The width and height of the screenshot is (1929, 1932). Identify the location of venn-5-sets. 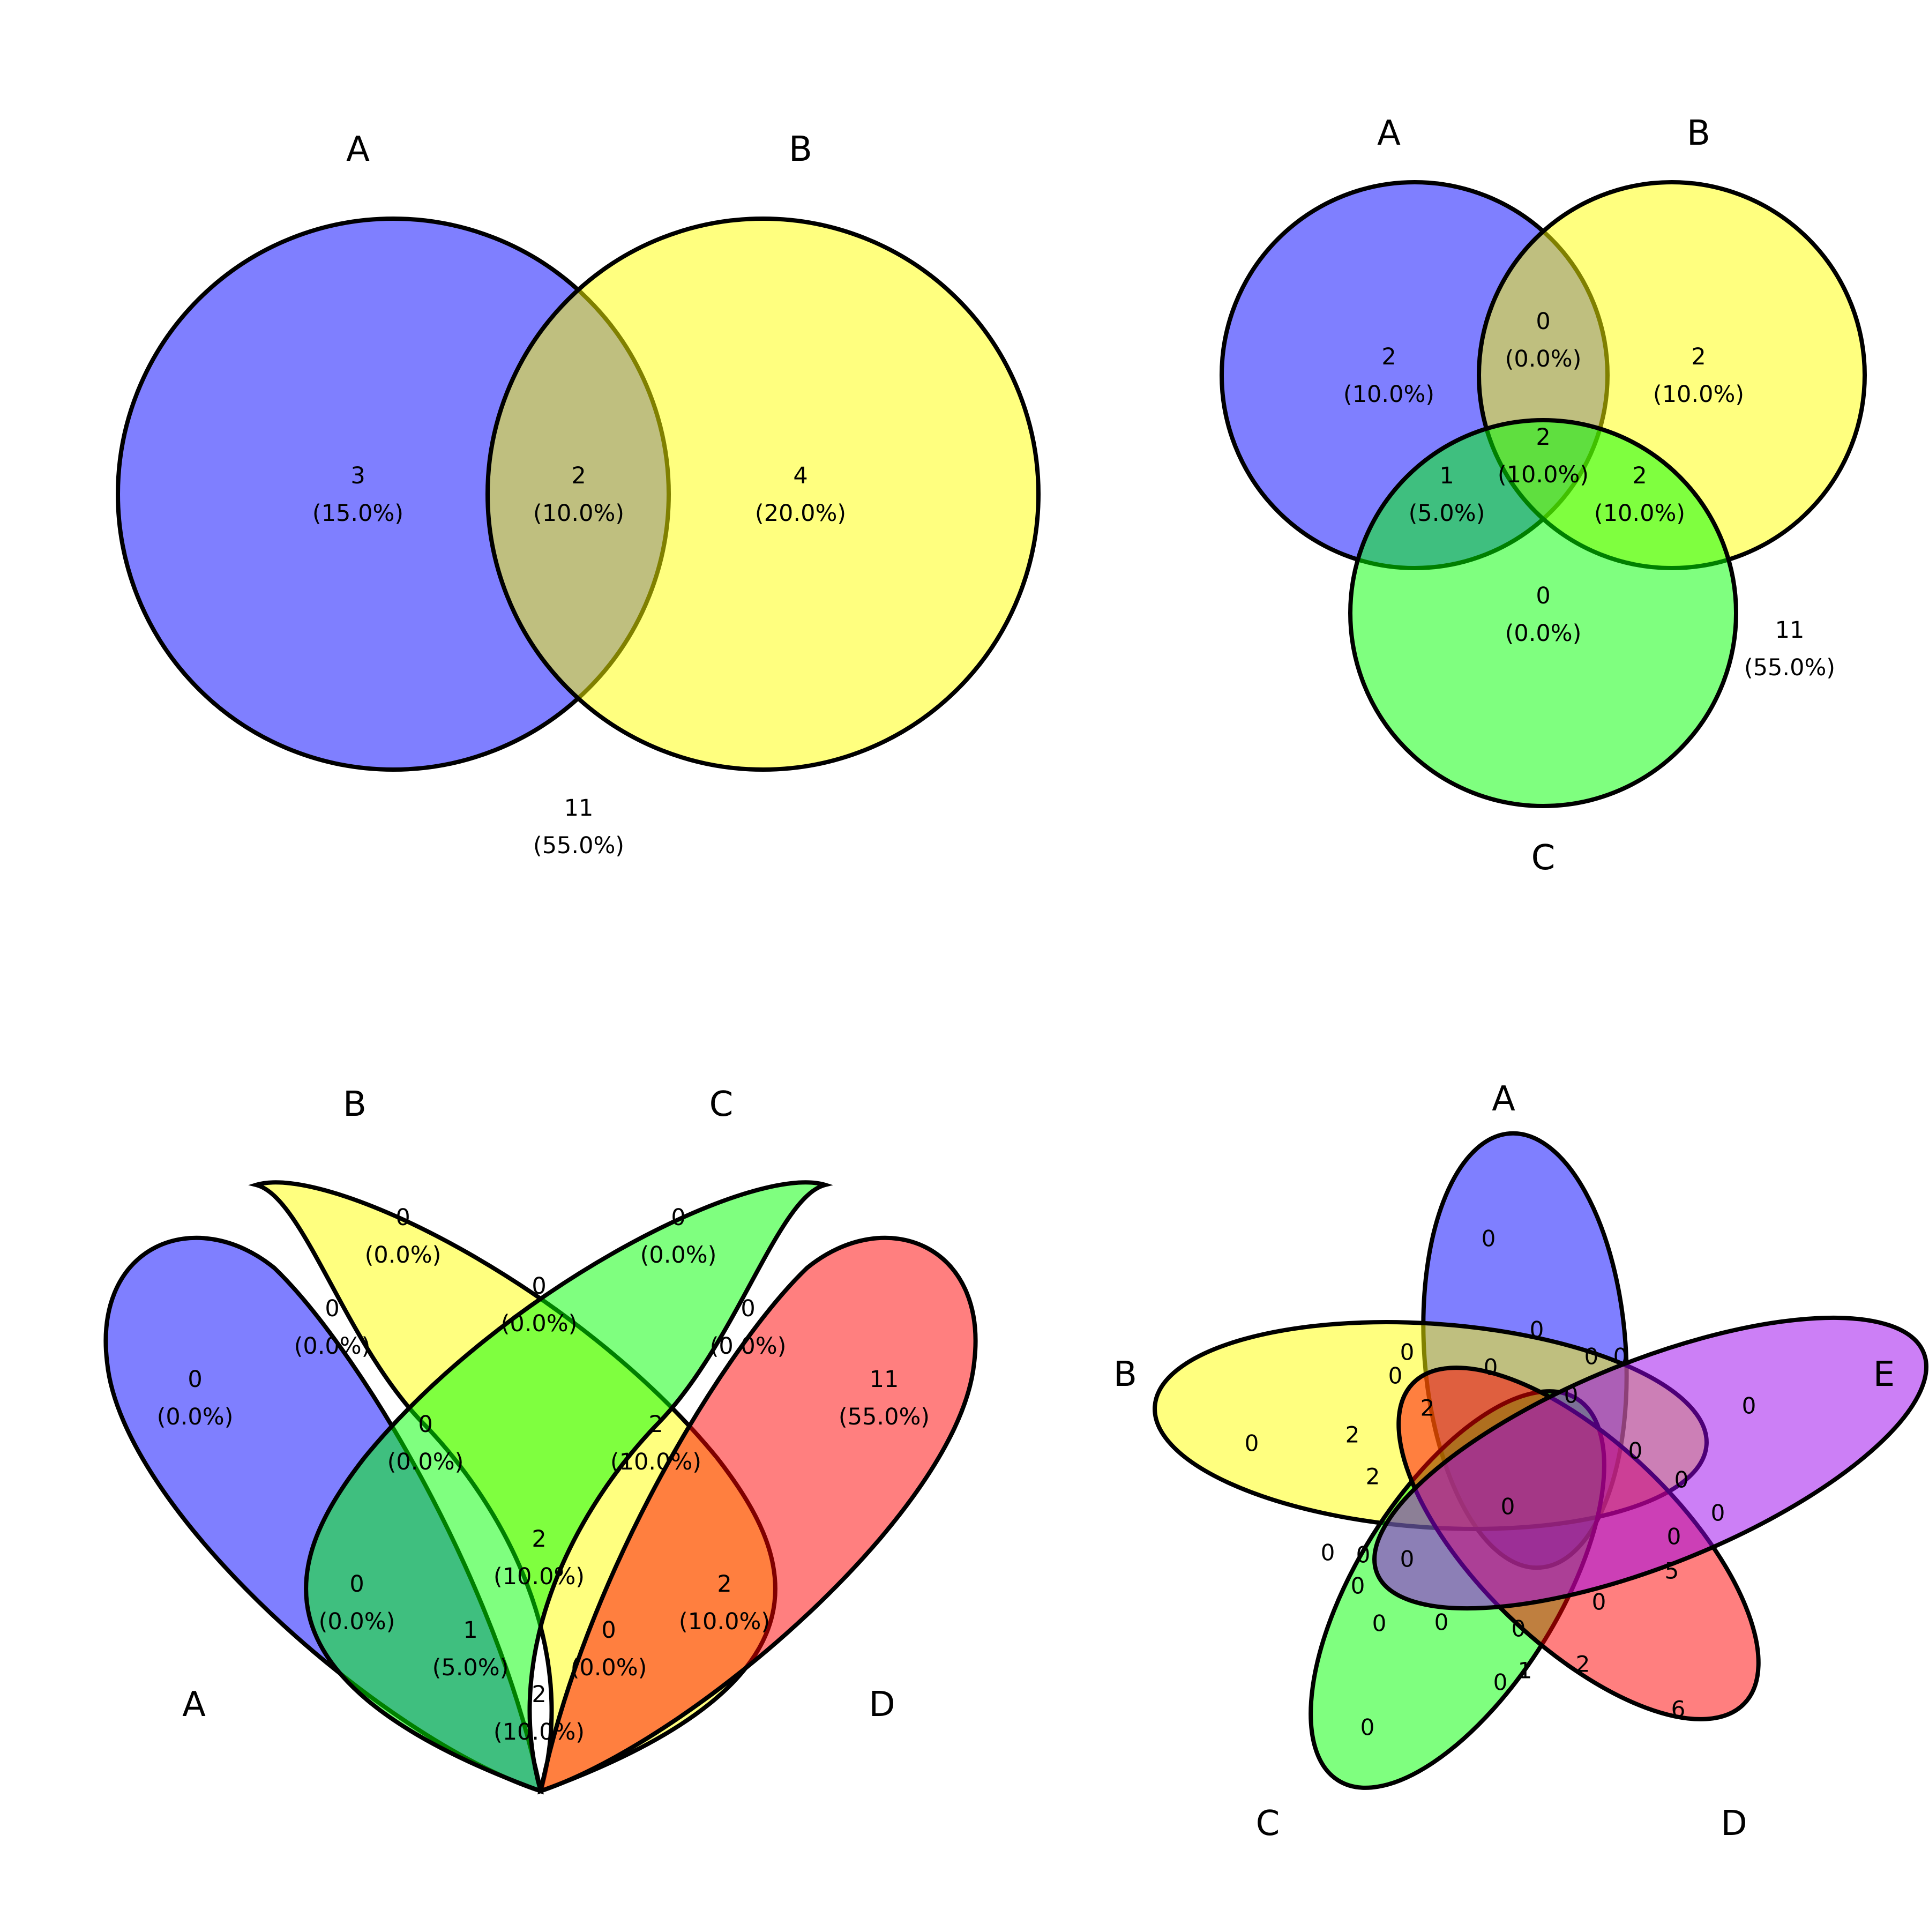
(1540, 1460).